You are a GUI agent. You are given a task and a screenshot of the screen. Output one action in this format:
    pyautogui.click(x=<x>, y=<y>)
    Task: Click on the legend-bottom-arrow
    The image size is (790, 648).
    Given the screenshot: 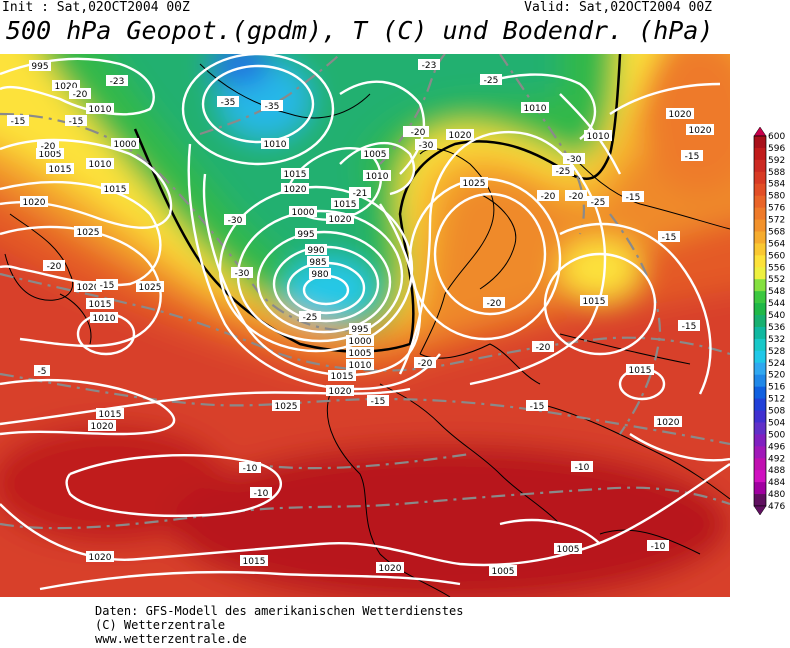 What is the action you would take?
    pyautogui.click(x=760, y=510)
    